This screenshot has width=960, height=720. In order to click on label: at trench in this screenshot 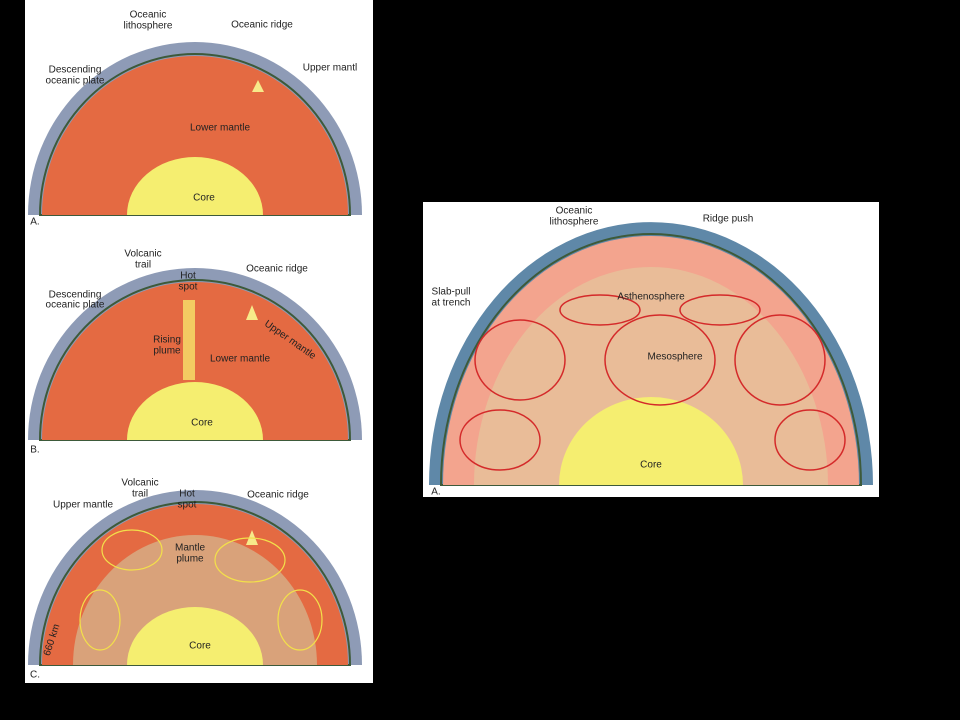, I will do `click(451, 303)`.